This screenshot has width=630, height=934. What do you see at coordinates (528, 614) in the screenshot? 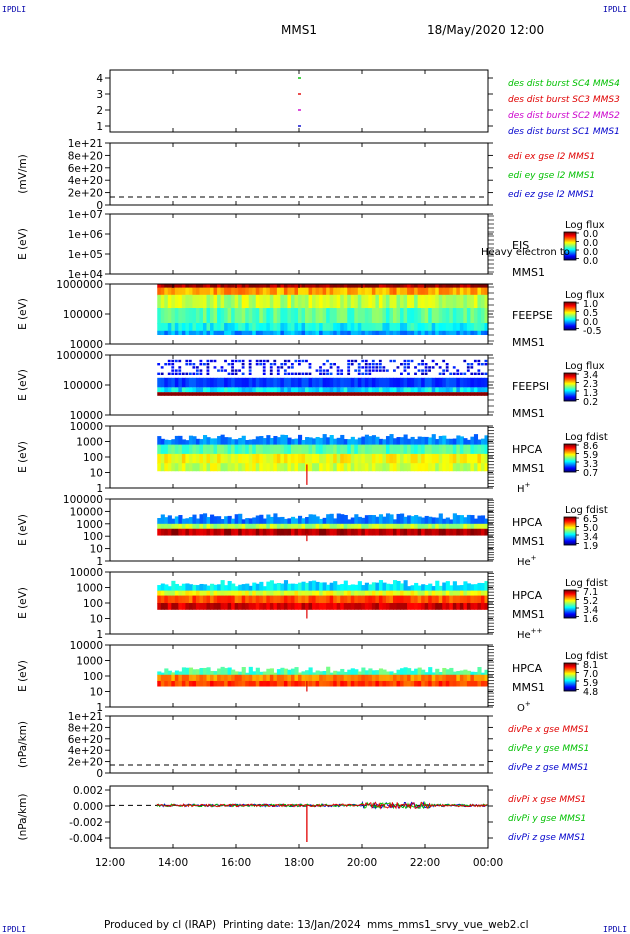
I see `spacecraft-label: MMS1` at bounding box center [528, 614].